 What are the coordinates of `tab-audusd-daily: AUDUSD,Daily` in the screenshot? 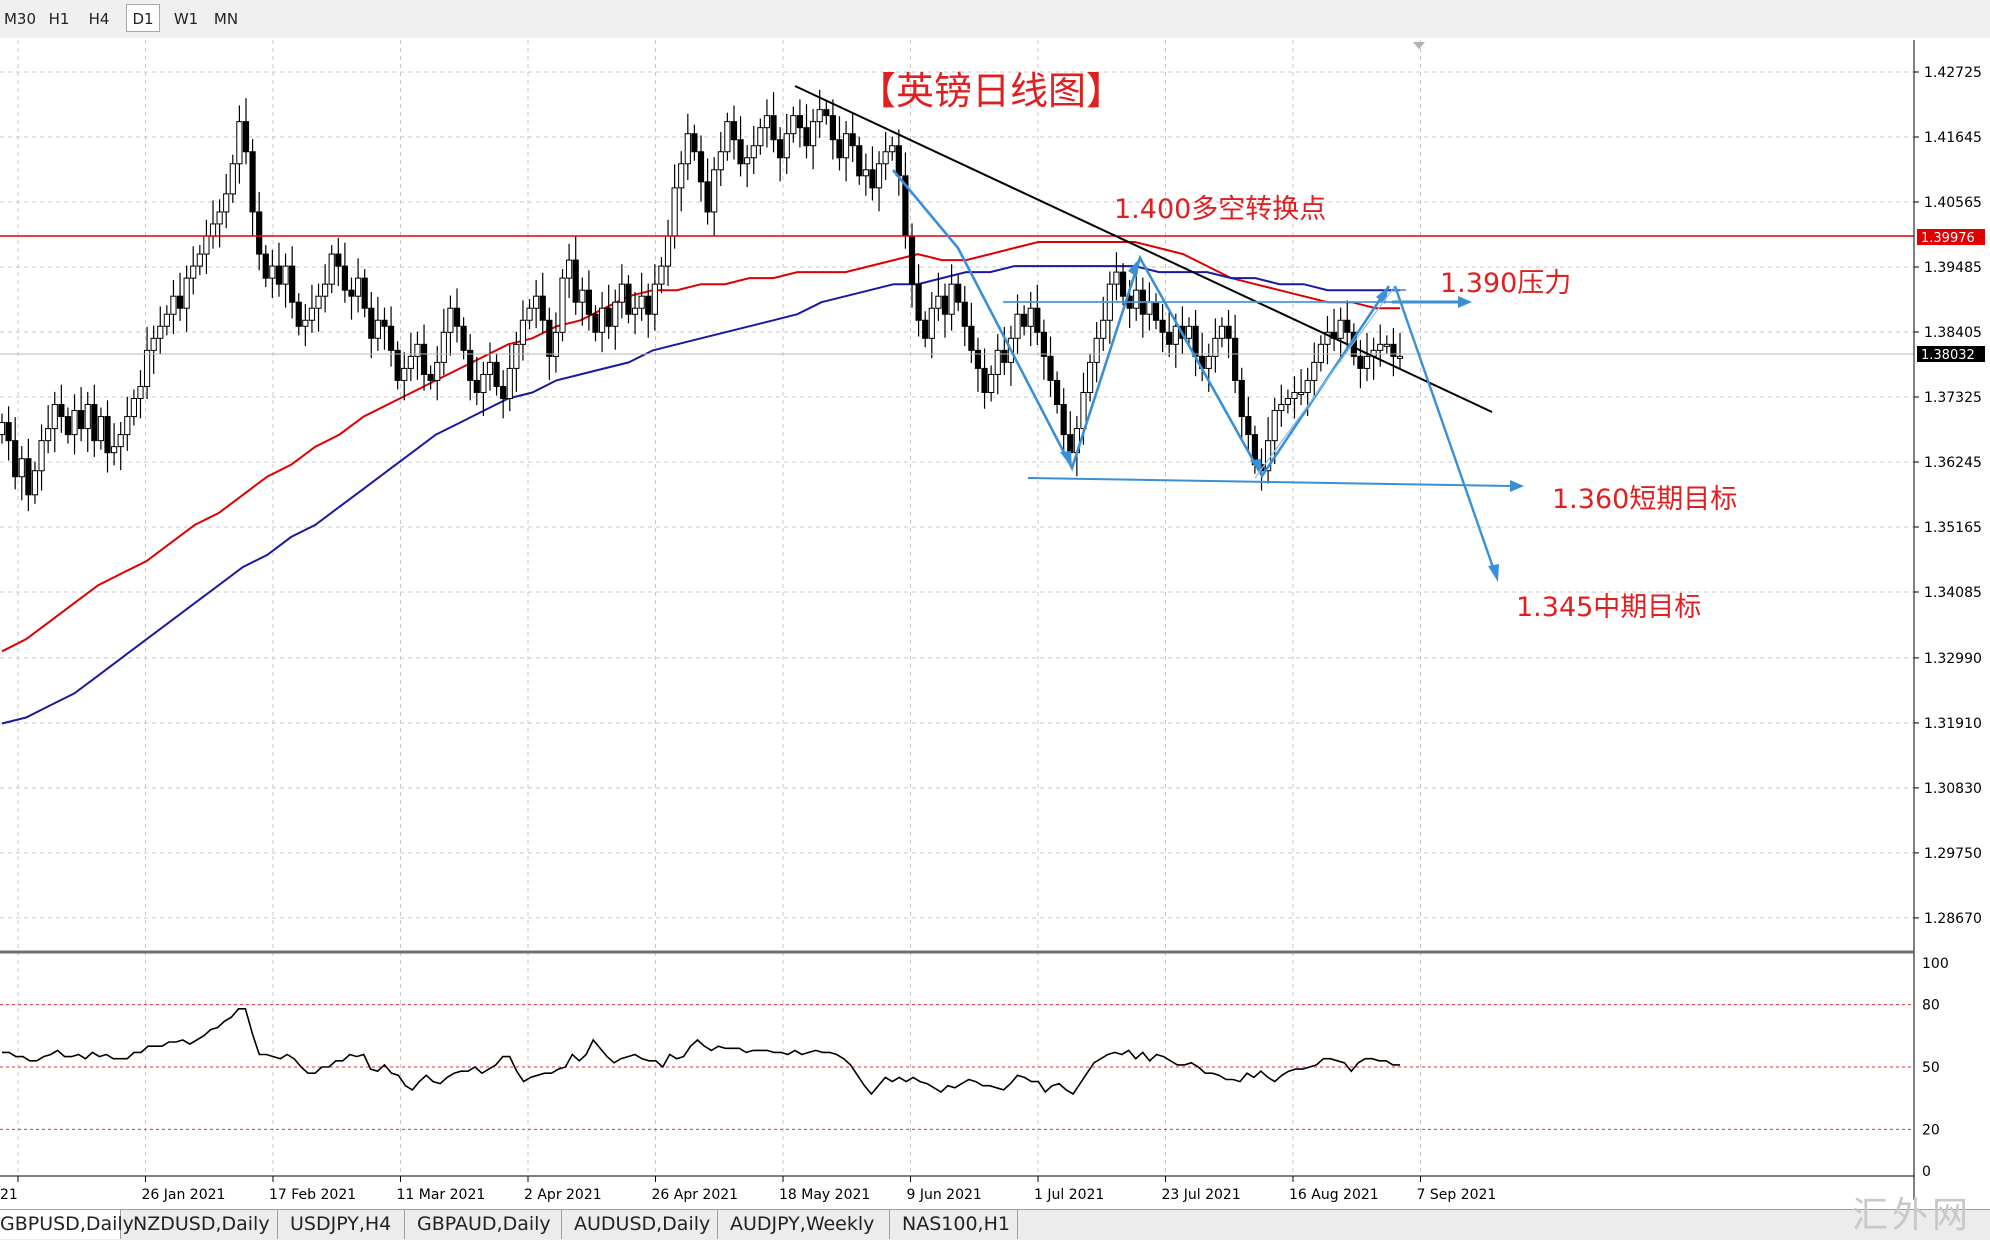 It's located at (640, 1224).